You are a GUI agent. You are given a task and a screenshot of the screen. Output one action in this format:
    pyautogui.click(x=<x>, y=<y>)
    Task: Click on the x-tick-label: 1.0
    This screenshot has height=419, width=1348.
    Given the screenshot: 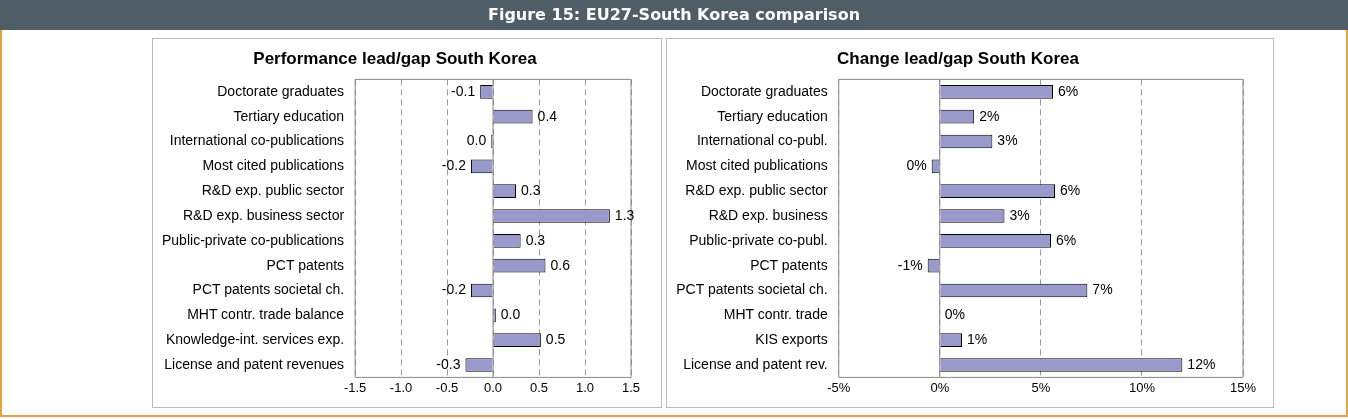 What is the action you would take?
    pyautogui.click(x=585, y=387)
    